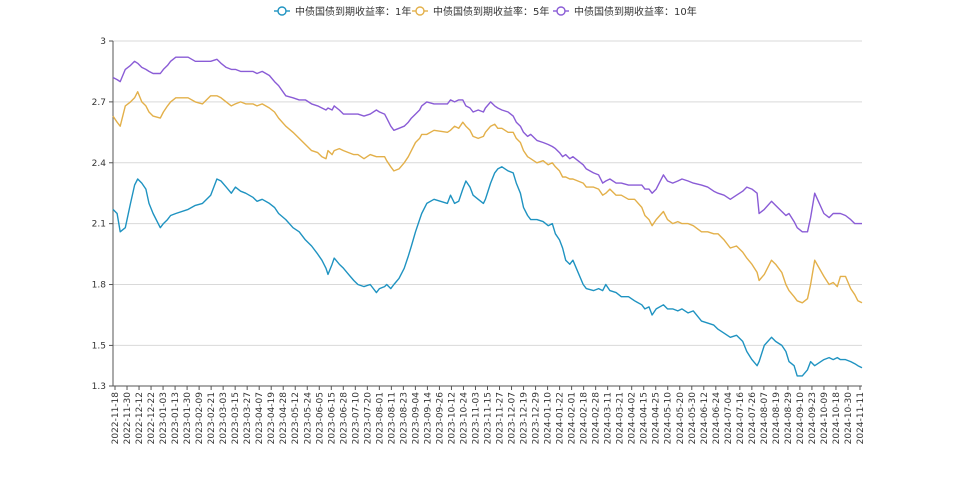 The height and width of the screenshot is (479, 958). I want to click on y-tick-label: 2.7, so click(99, 103).